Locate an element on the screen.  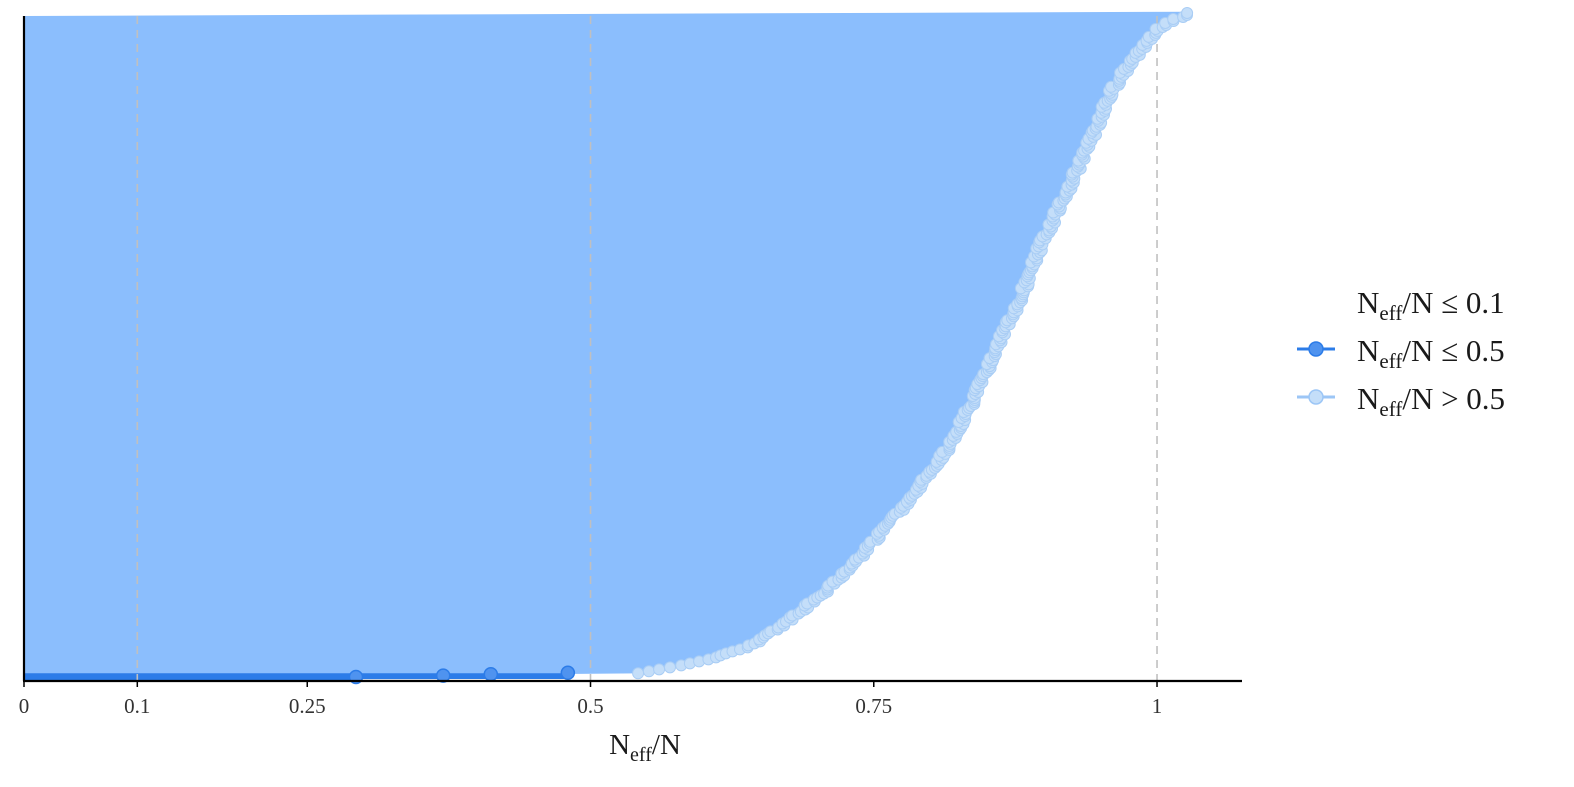
x-tick-label-0: 0 is located at coordinates (24, 706).